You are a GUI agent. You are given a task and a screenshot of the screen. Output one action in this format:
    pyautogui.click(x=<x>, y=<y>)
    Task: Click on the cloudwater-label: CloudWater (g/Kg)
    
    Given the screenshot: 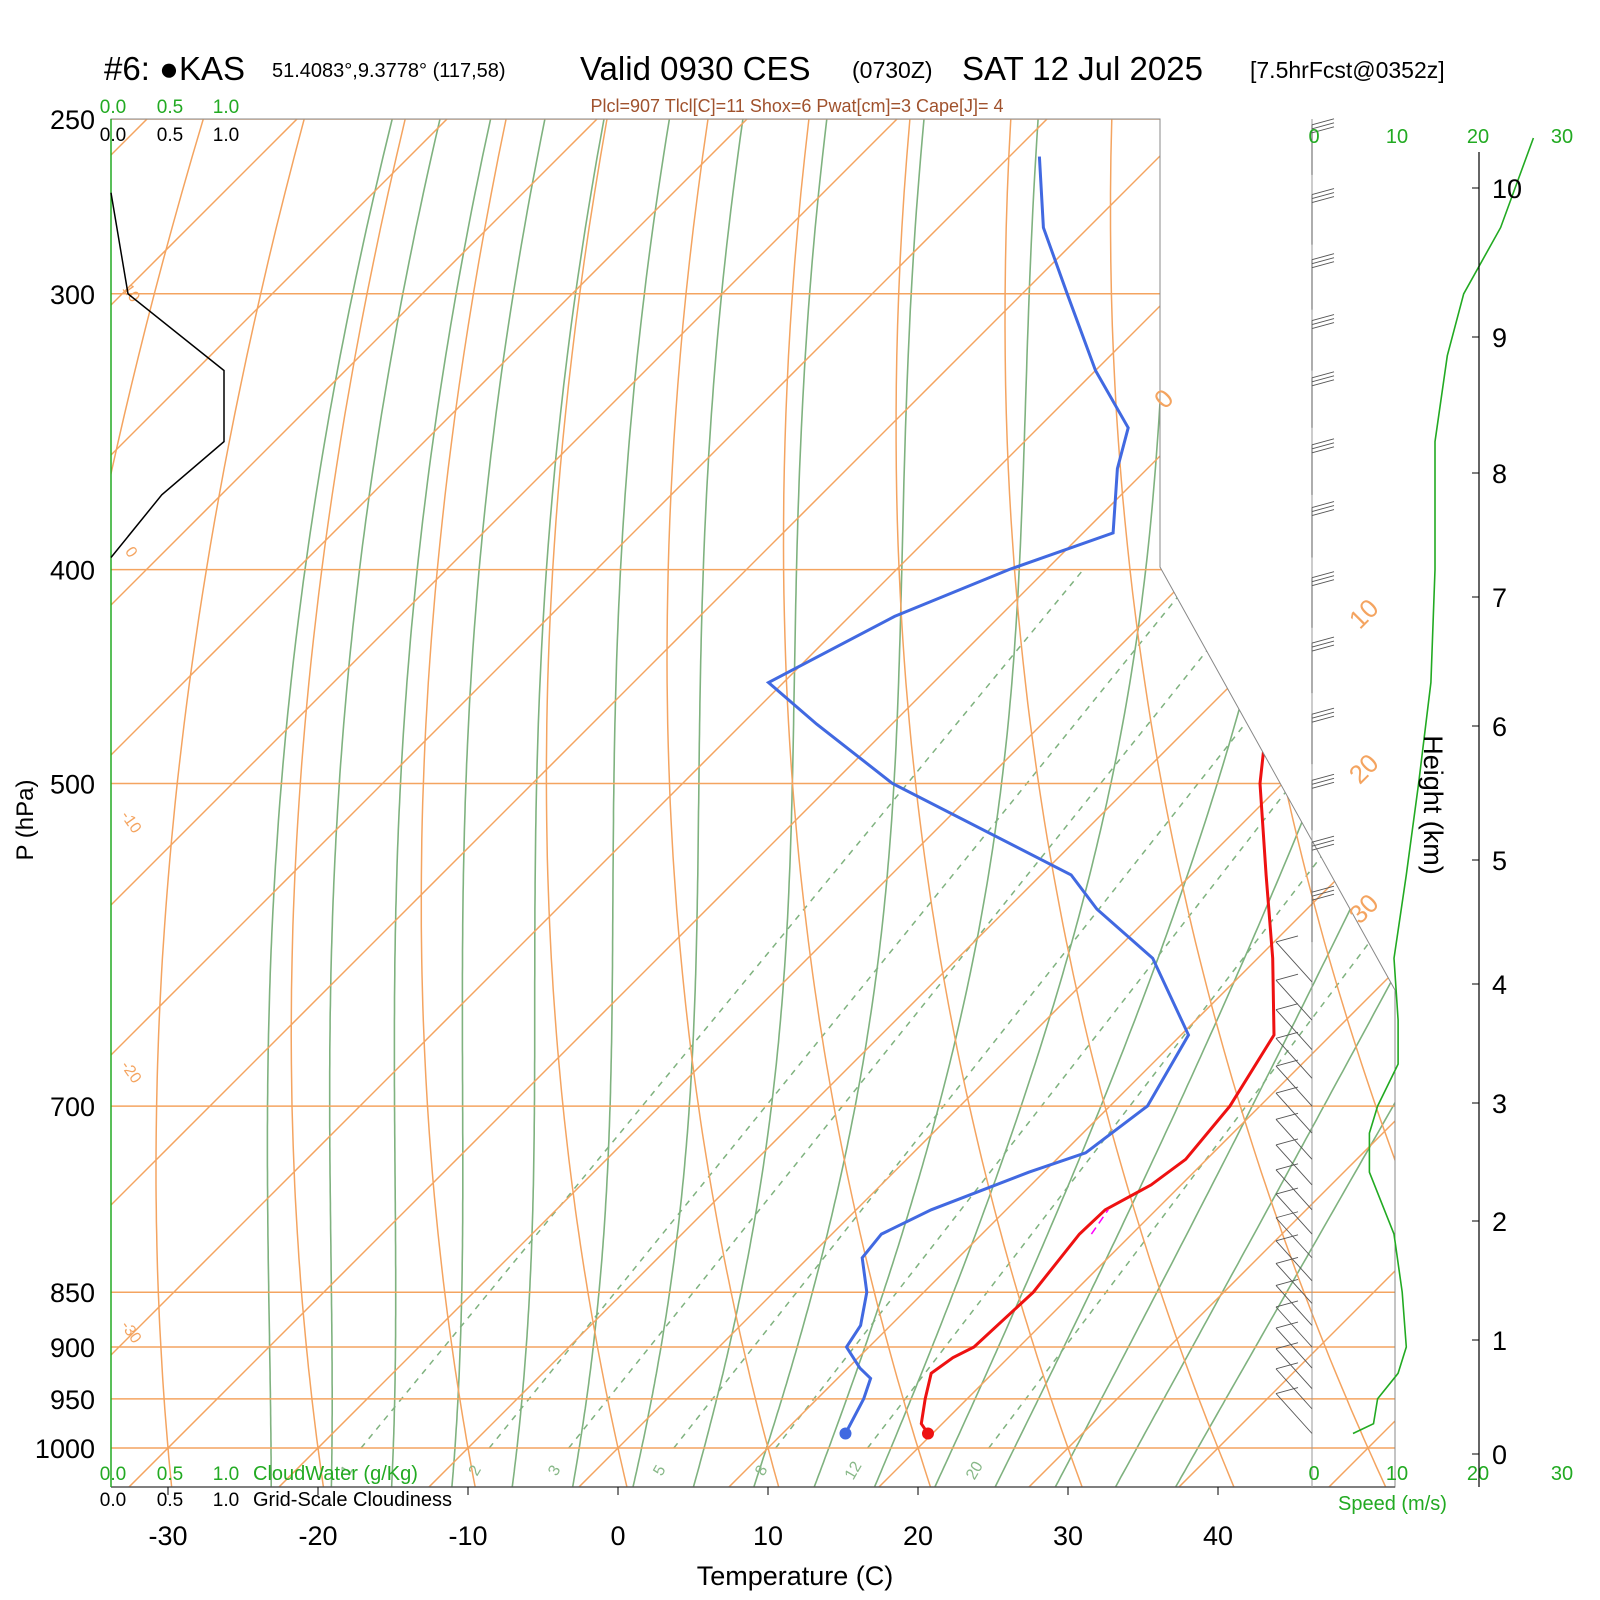 What is the action you would take?
    pyautogui.click(x=335, y=1474)
    